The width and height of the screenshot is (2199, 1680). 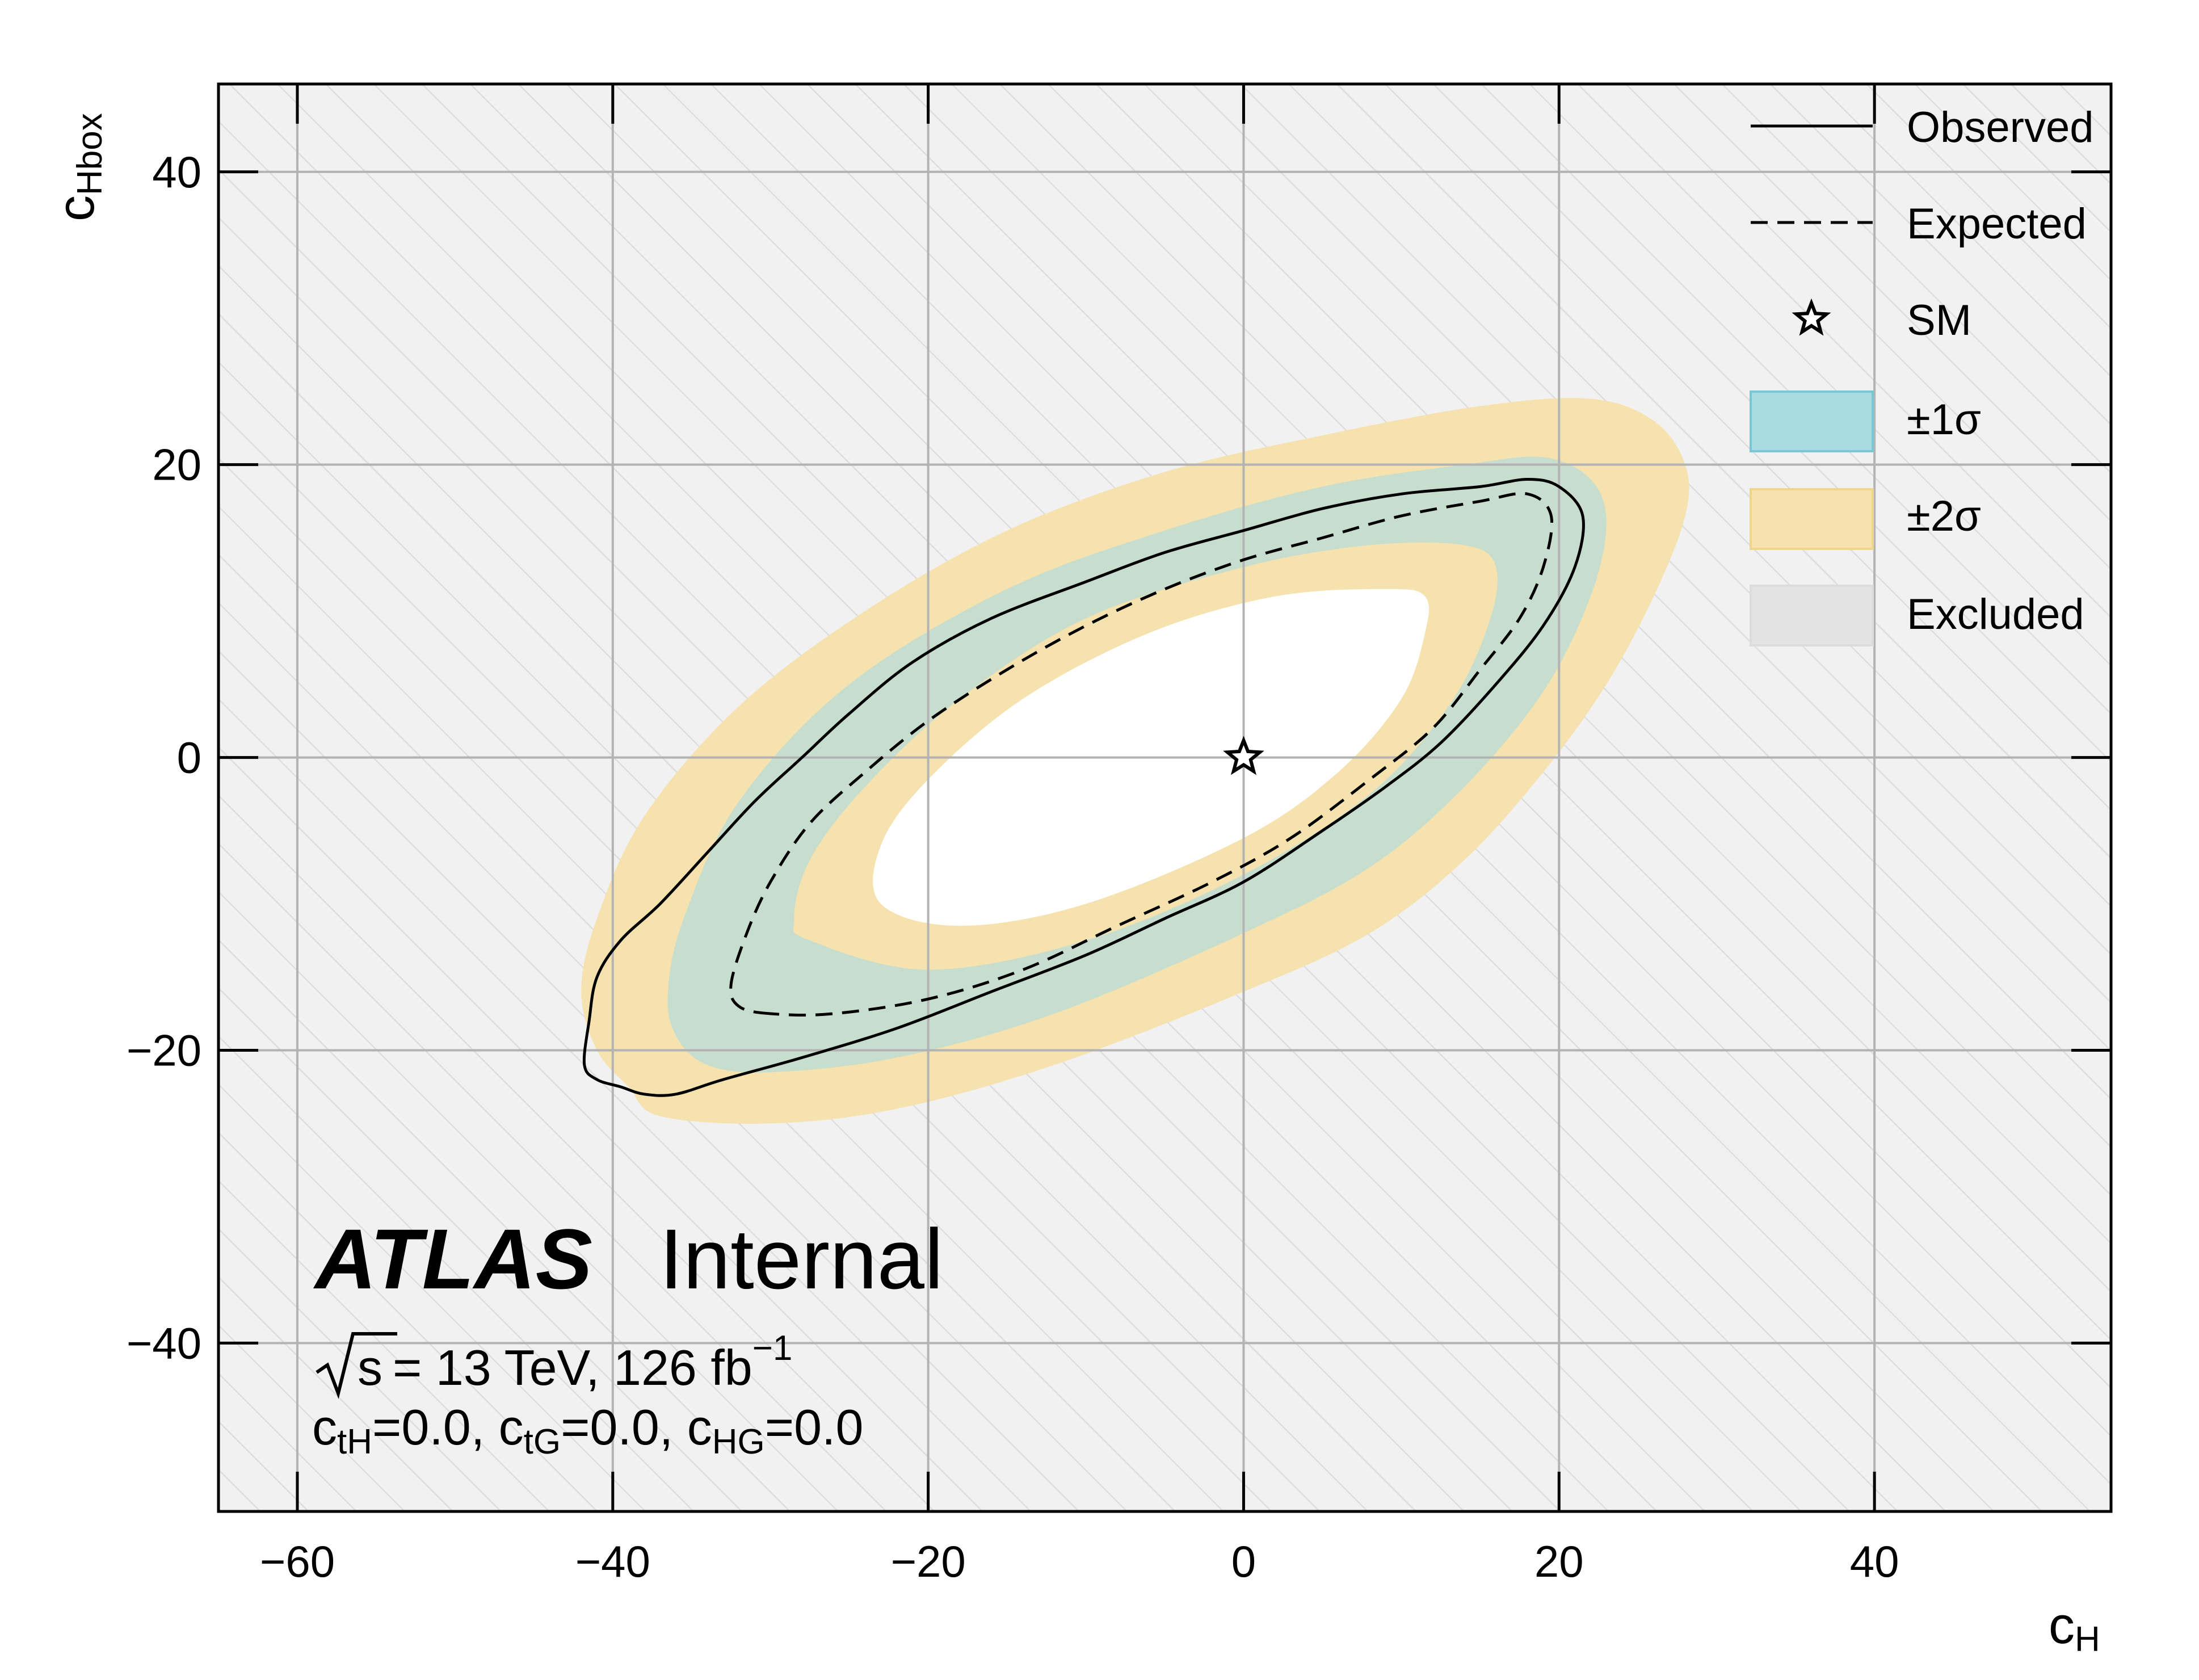 I want to click on legend-band1-label: ±1σ, so click(x=1944, y=420).